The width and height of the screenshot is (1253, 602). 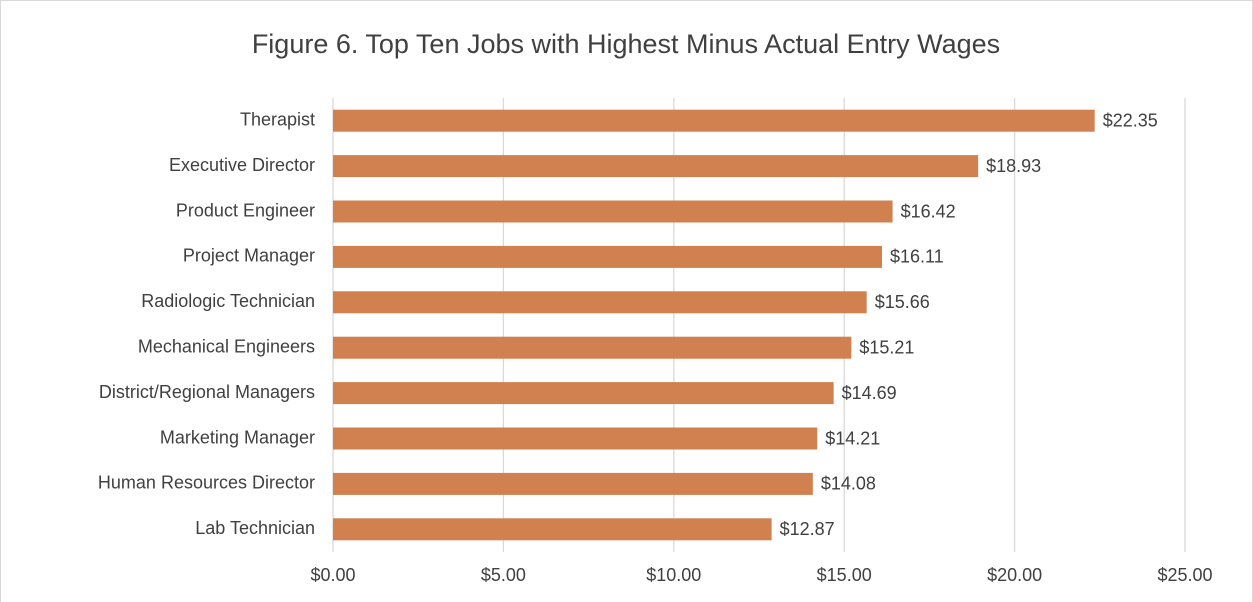 What do you see at coordinates (228, 301) in the screenshot?
I see `y-tick-label: Radiologic Technician` at bounding box center [228, 301].